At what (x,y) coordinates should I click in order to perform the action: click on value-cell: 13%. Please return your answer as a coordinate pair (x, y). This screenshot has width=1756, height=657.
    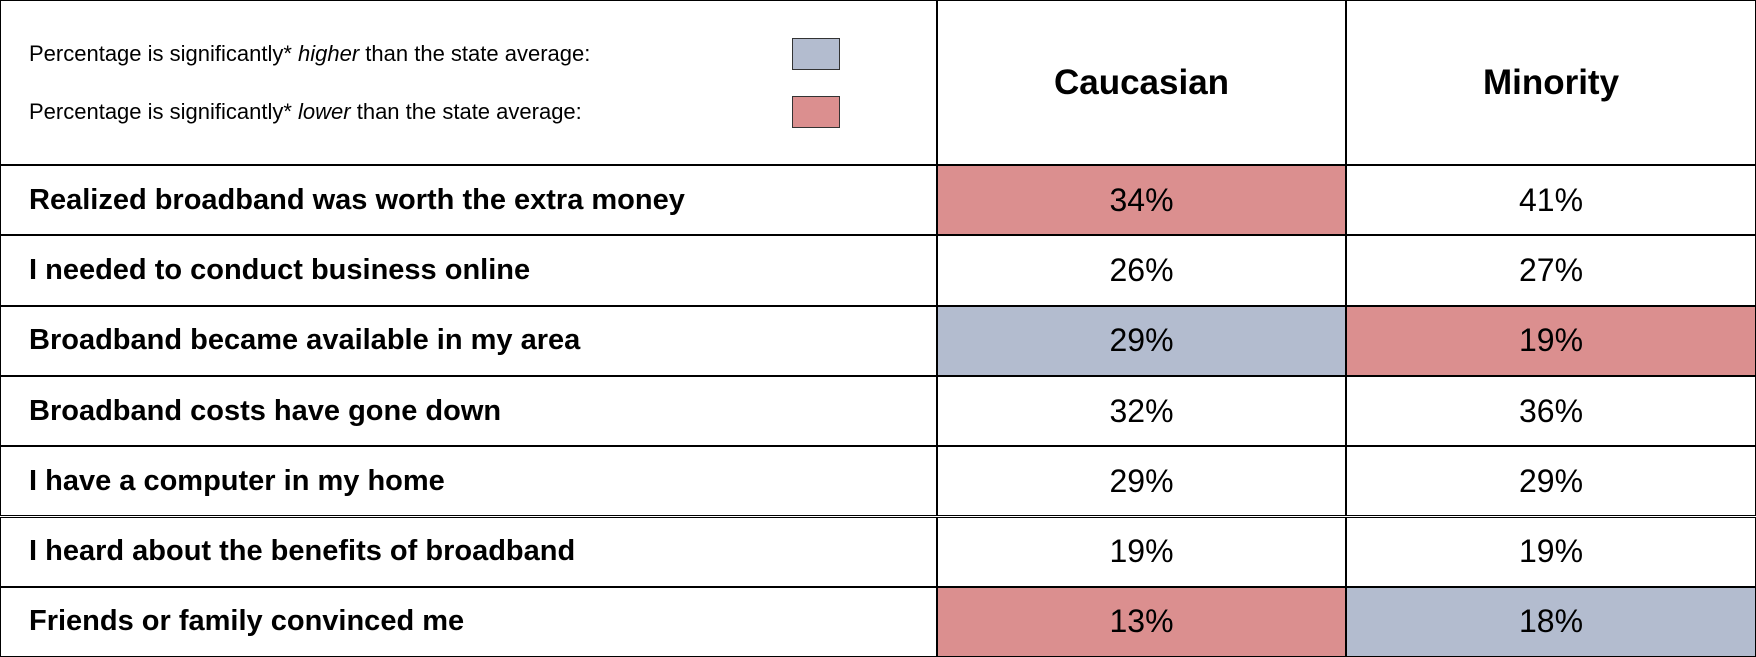
    Looking at the image, I should click on (1141, 621).